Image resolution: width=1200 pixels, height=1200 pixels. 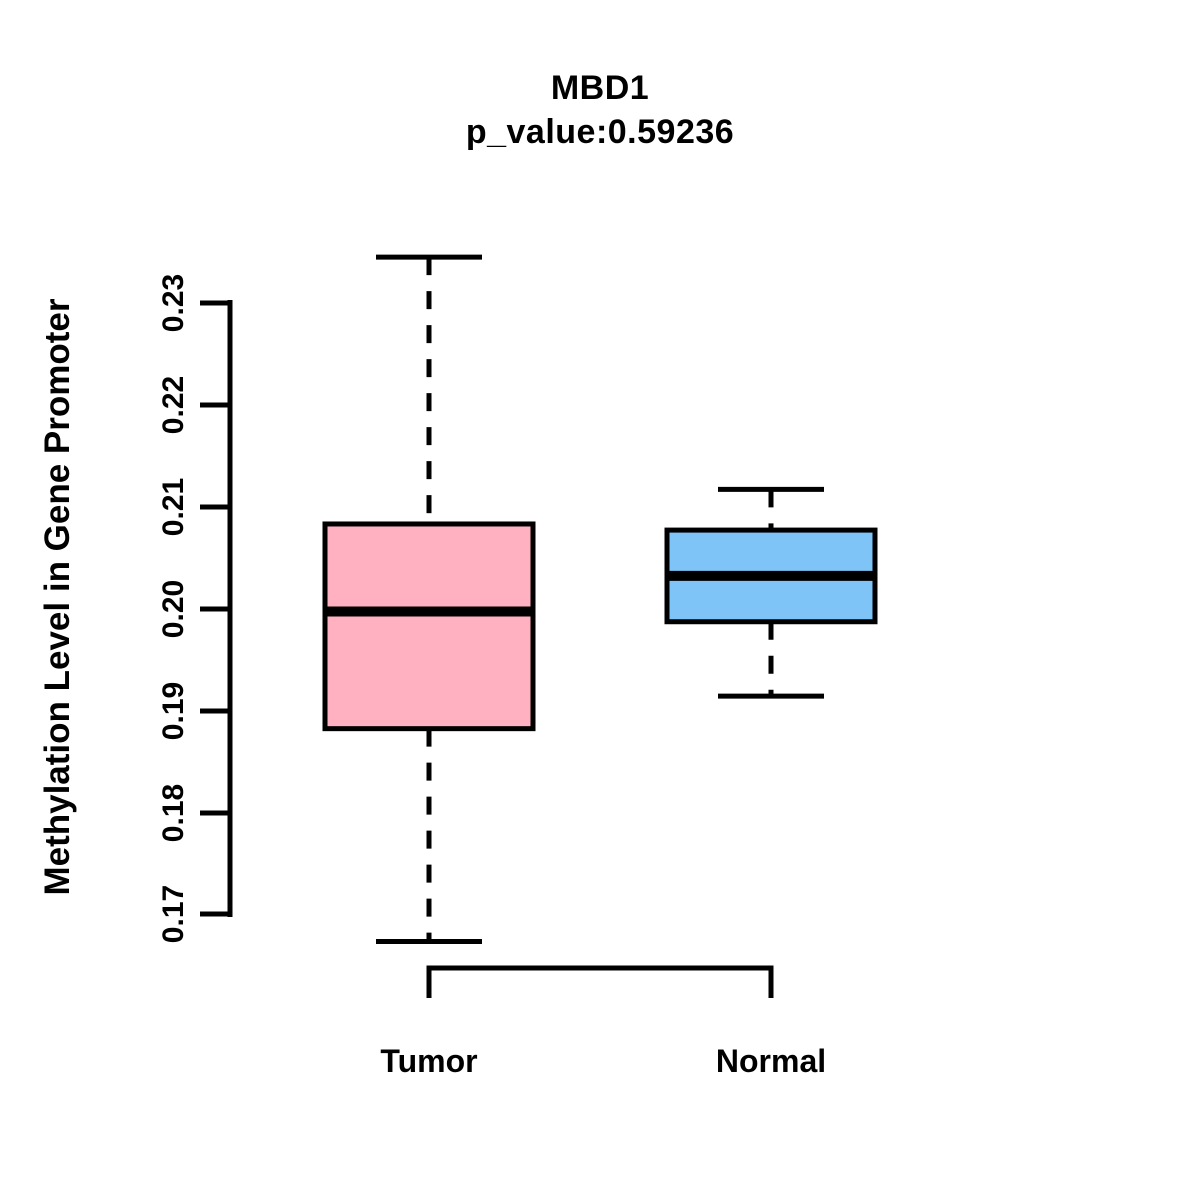 I want to click on y-tick-label-0.18: 0.18, so click(x=173, y=813).